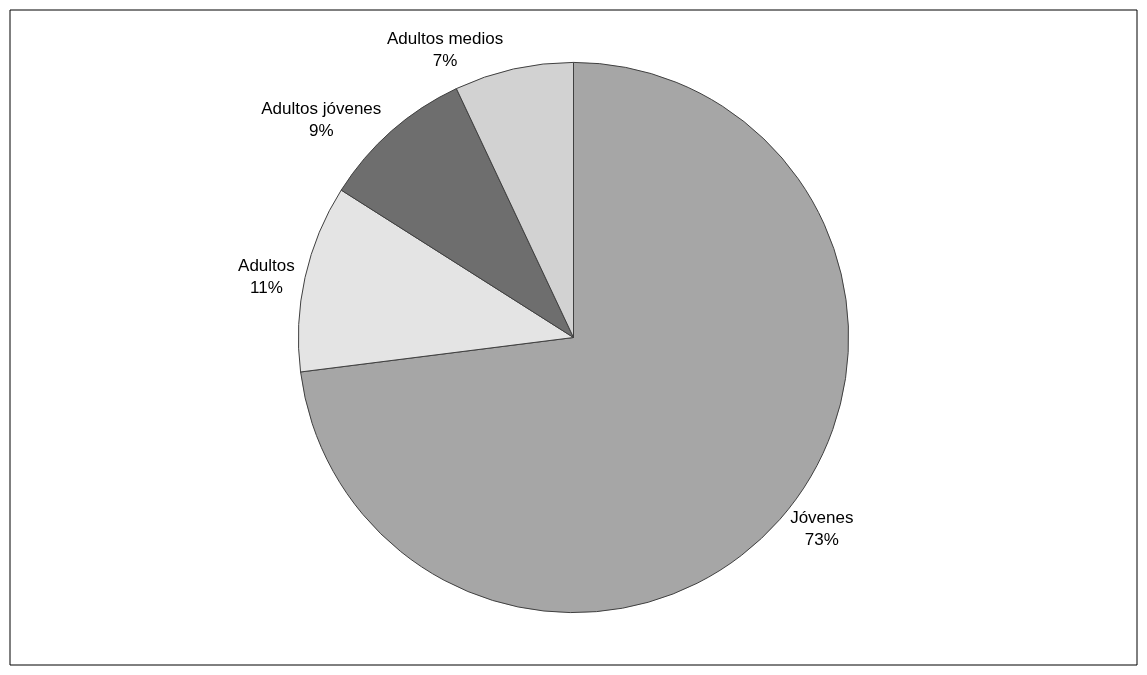 This screenshot has width=1147, height=675. I want to click on data-label: 7%, so click(445, 60).